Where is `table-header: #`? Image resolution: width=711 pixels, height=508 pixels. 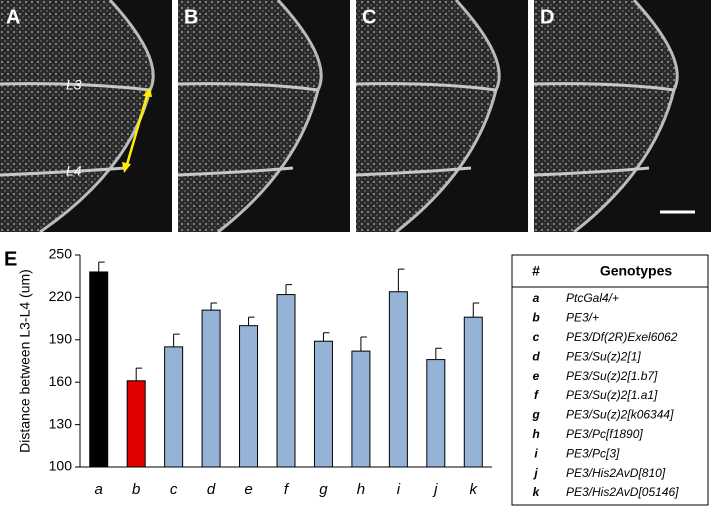
table-header: # is located at coordinates (536, 271).